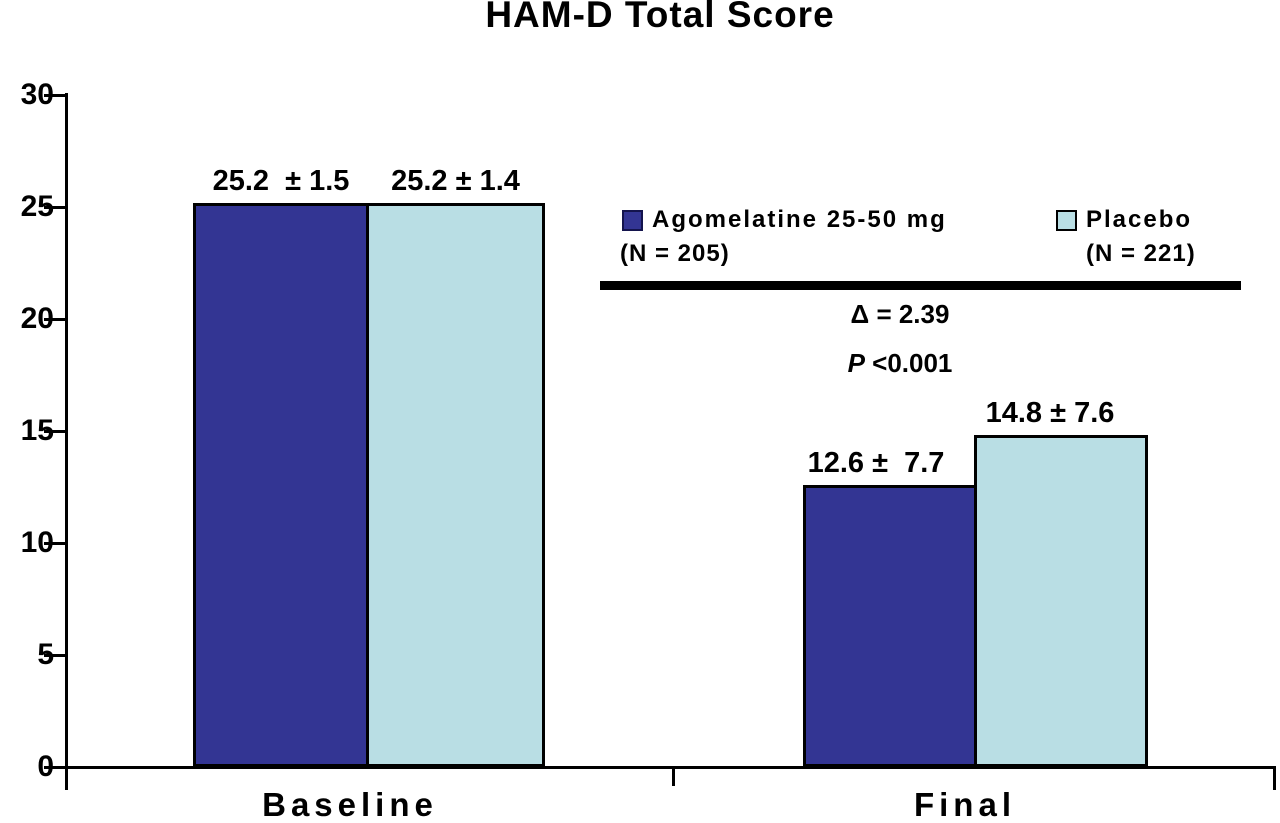 Image resolution: width=1280 pixels, height=823 pixels. I want to click on y-tick-label: 0, so click(45, 766).